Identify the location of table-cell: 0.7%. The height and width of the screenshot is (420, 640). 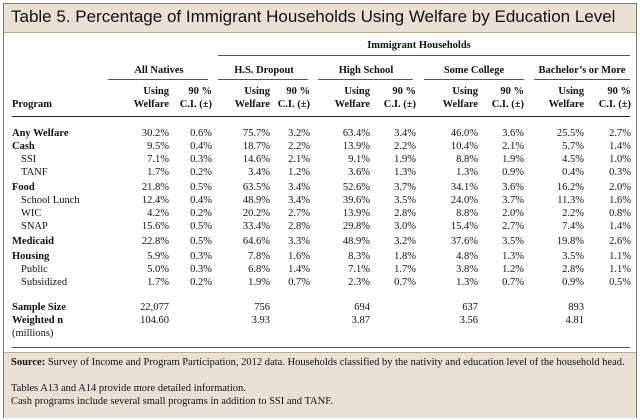
(513, 282).